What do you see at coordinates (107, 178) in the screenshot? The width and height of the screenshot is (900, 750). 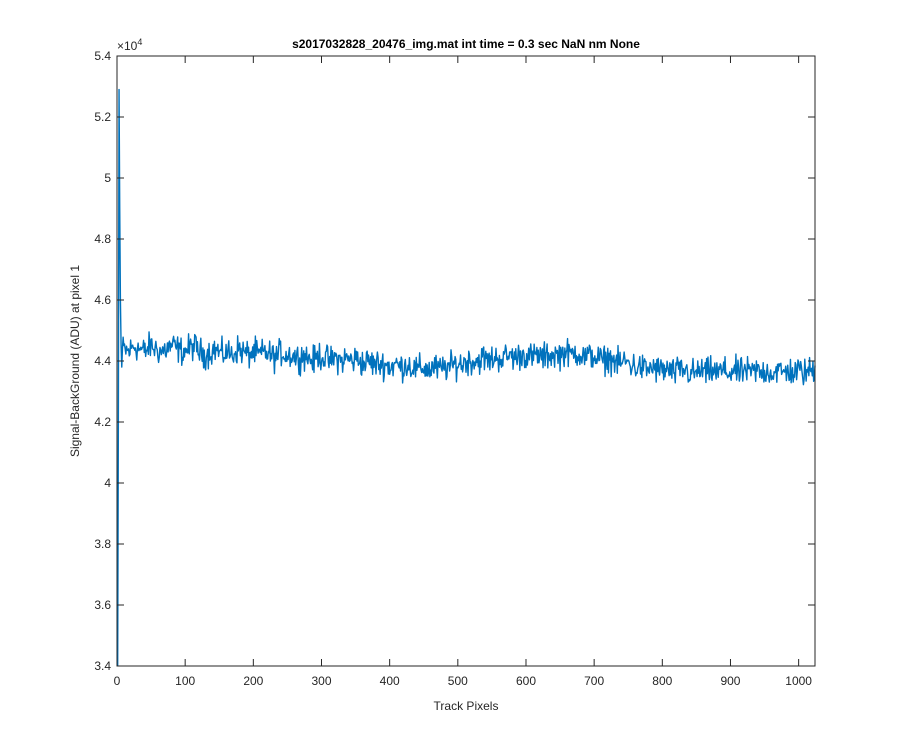 I see `y-tick-label: 5` at bounding box center [107, 178].